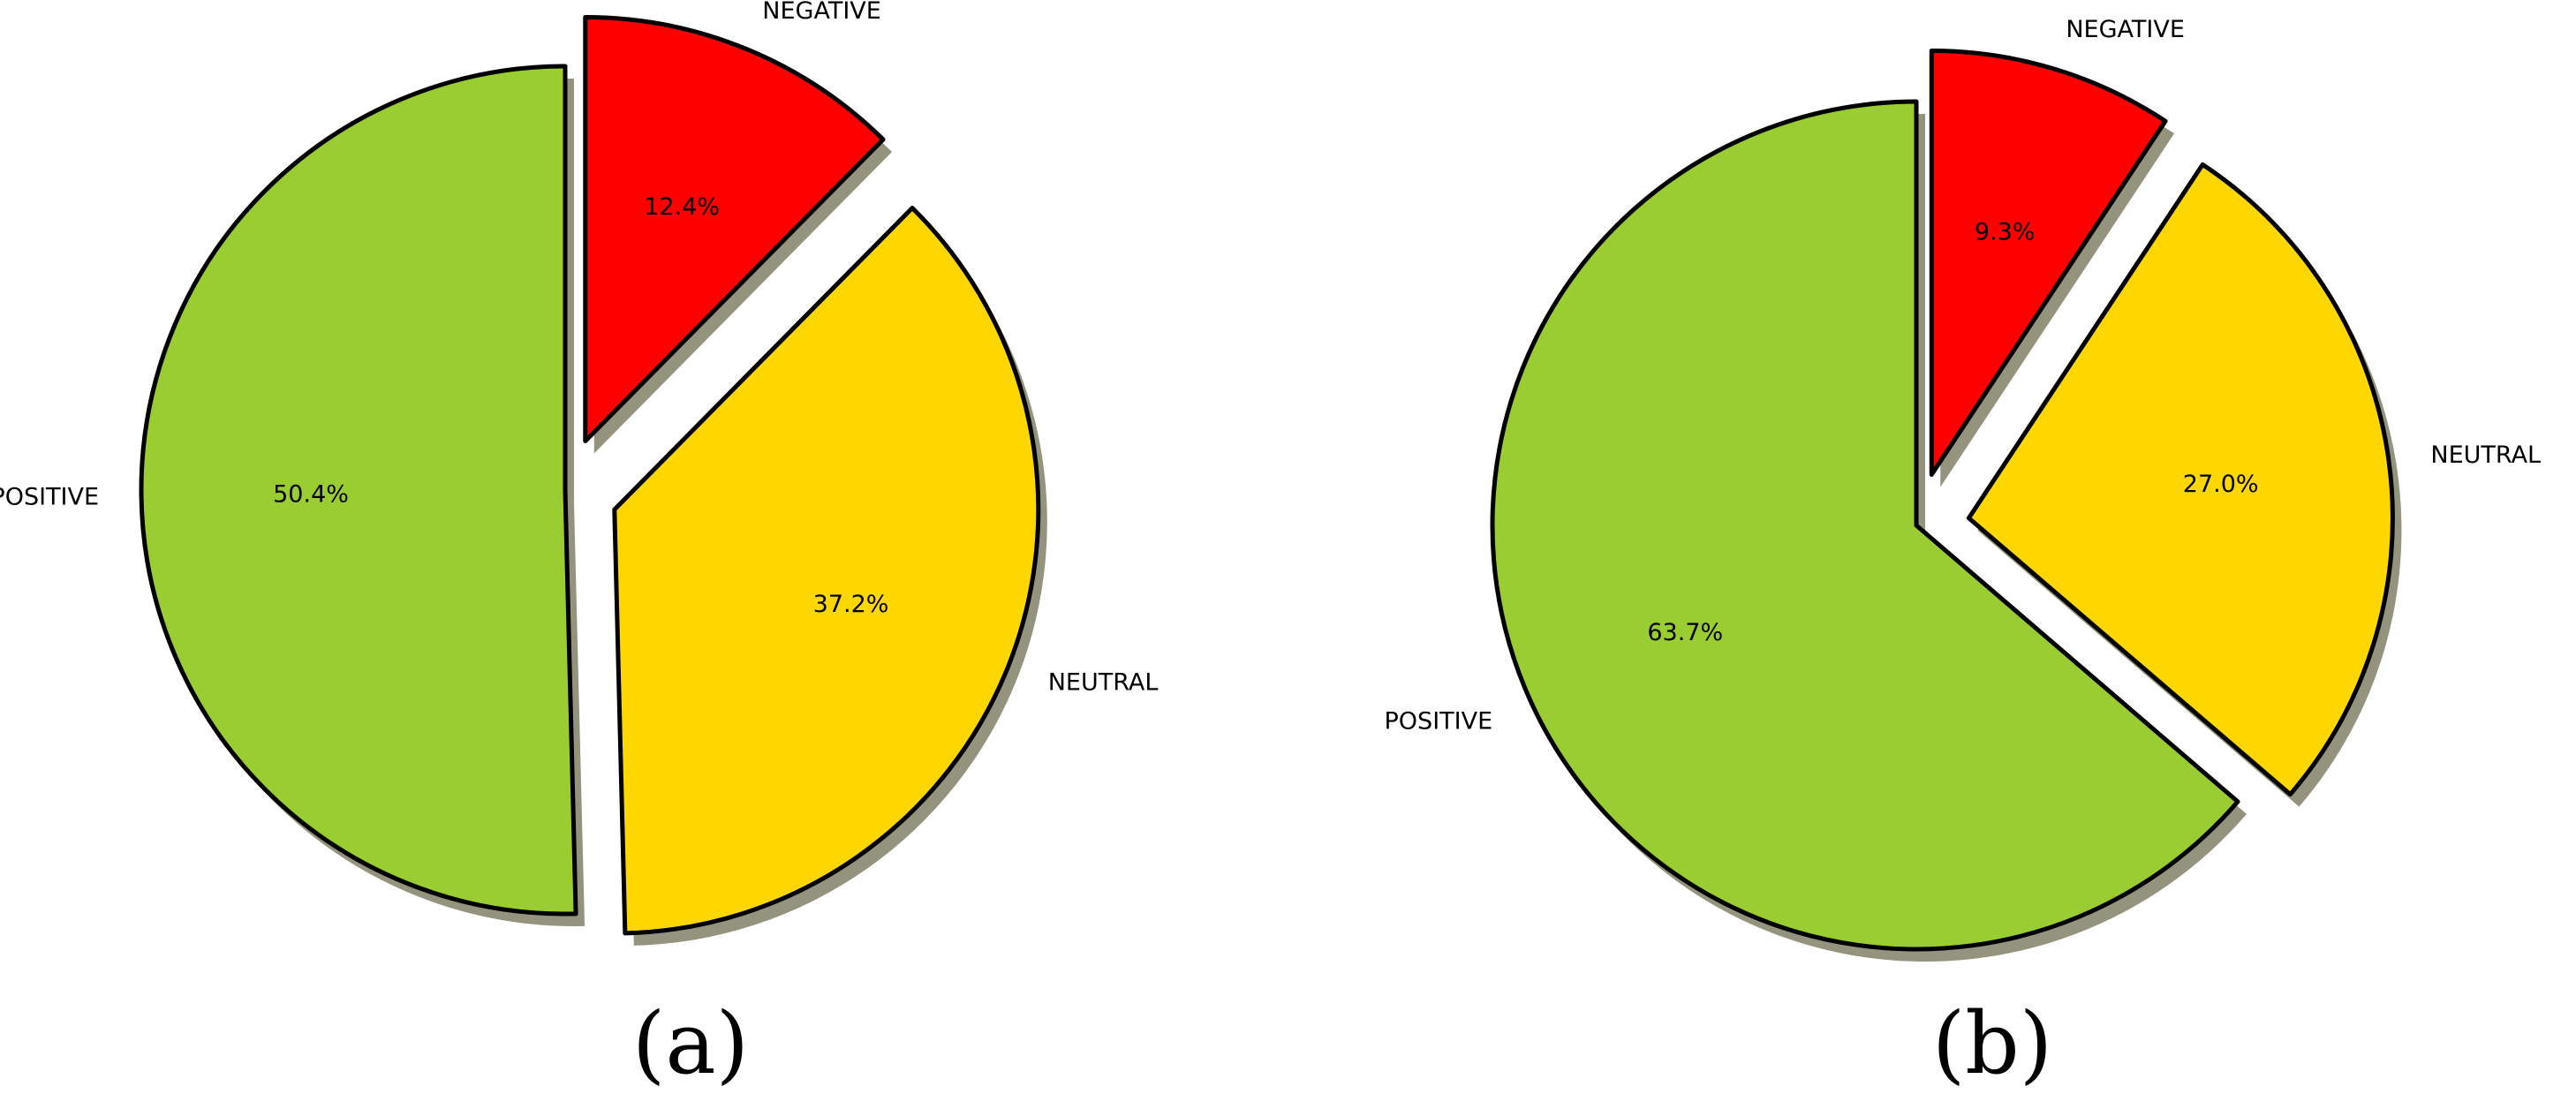 This screenshot has height=1094, width=2576. I want to click on pct-label-positive-a: 50.4%, so click(311, 495).